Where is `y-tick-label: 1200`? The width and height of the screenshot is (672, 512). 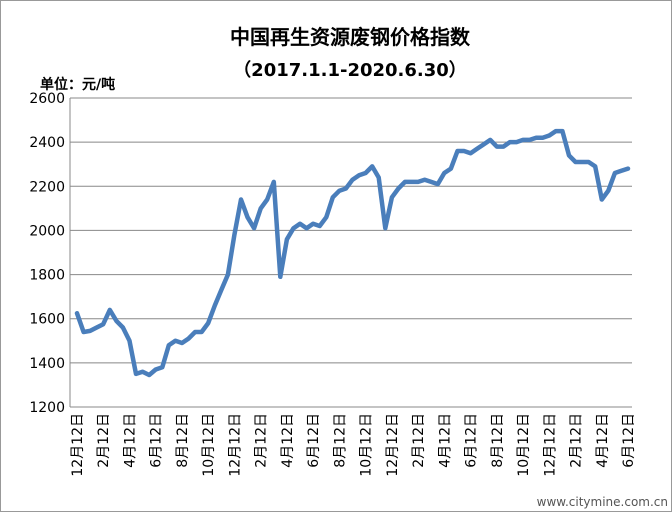 y-tick-label: 1200 is located at coordinates (47, 408).